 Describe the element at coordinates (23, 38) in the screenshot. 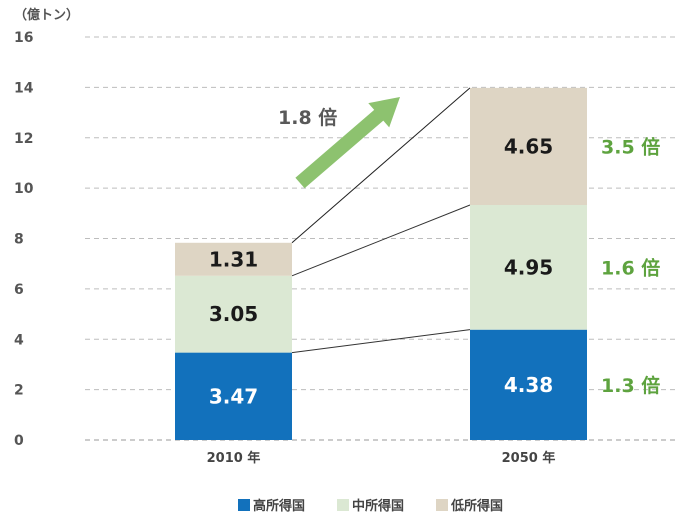

I see `y-tick-label: 16` at that location.